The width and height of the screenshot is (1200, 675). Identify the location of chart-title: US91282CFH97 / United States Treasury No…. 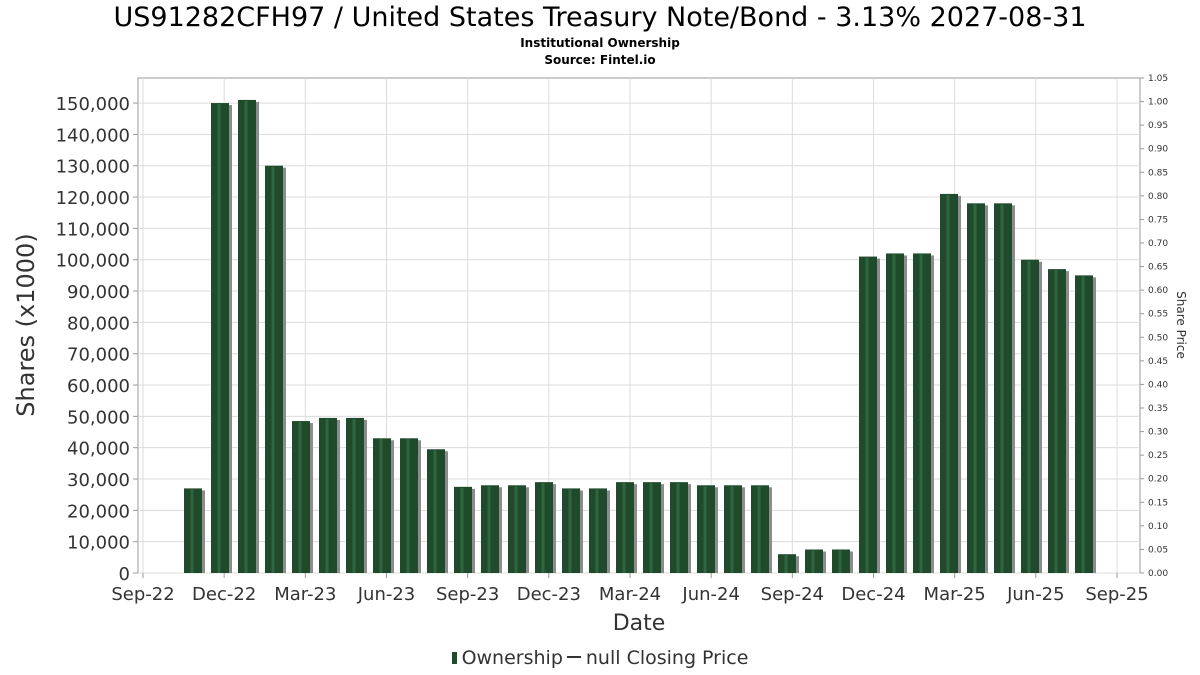
(600, 17).